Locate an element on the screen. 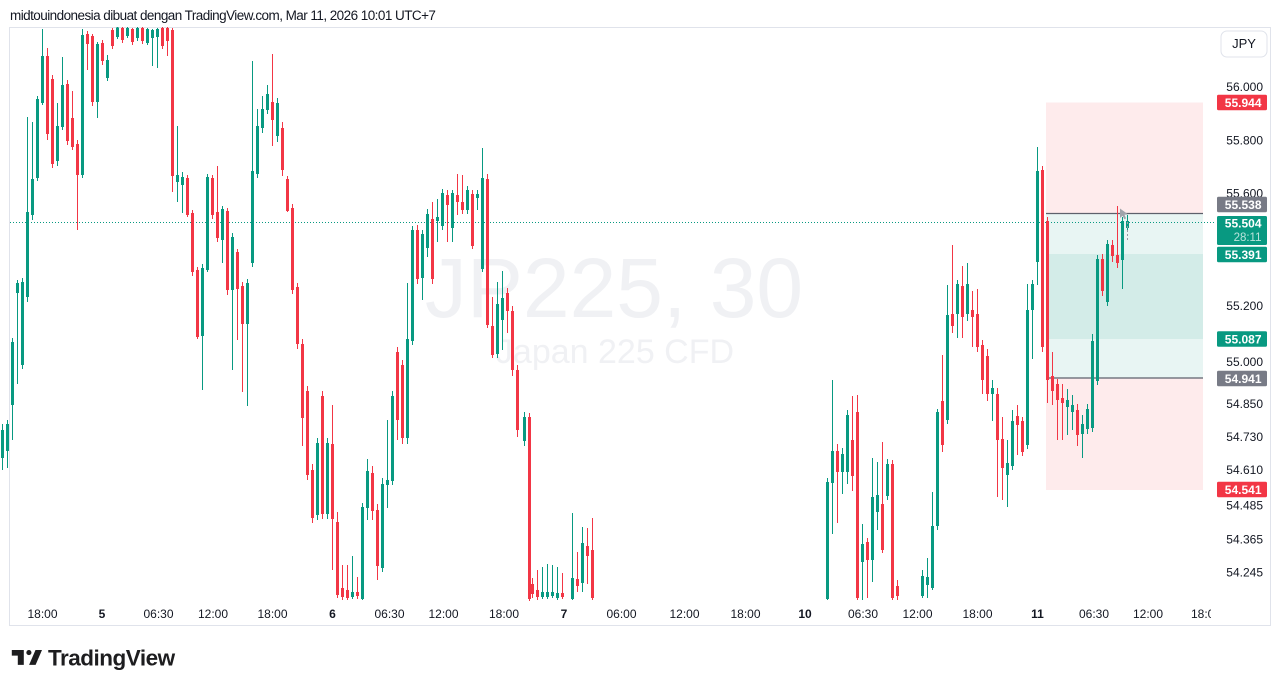 This screenshot has width=1281, height=688. svg-text: 7 is located at coordinates (564, 614).